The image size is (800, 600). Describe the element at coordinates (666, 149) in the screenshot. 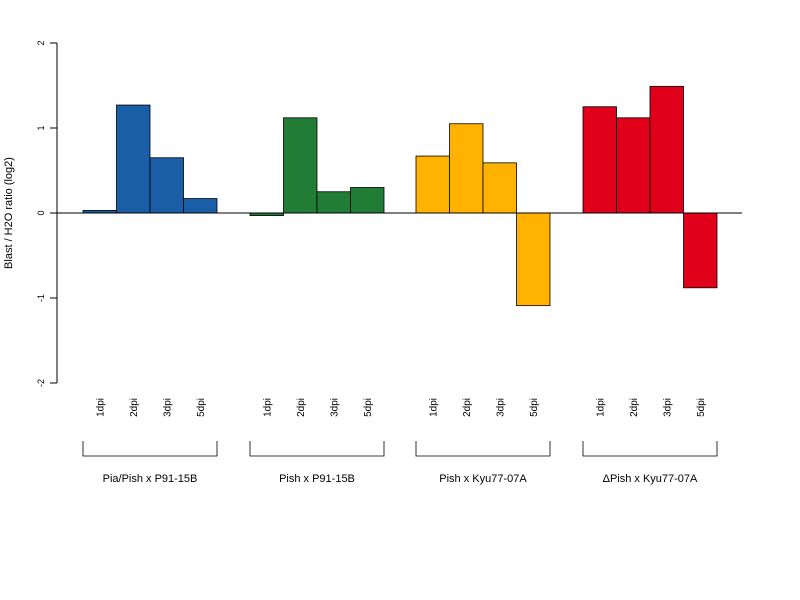

I see `bar-4-3dpi` at that location.